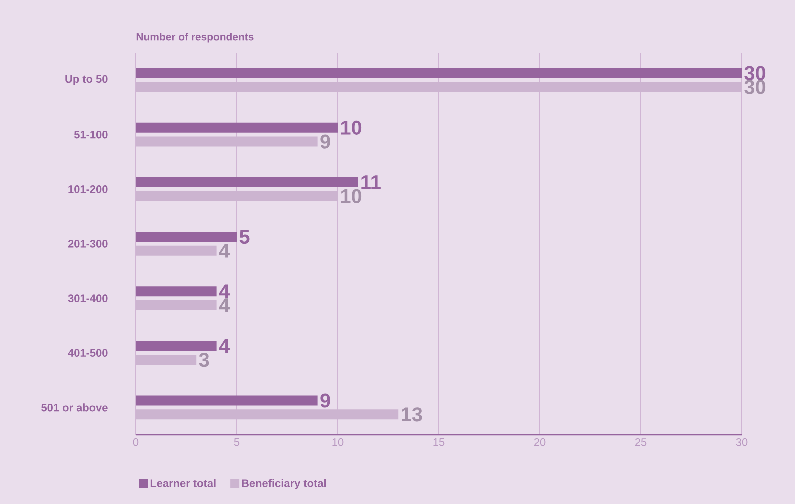 The width and height of the screenshot is (795, 504). Describe the element at coordinates (641, 442) in the screenshot. I see `x-tick-label: 25` at that location.